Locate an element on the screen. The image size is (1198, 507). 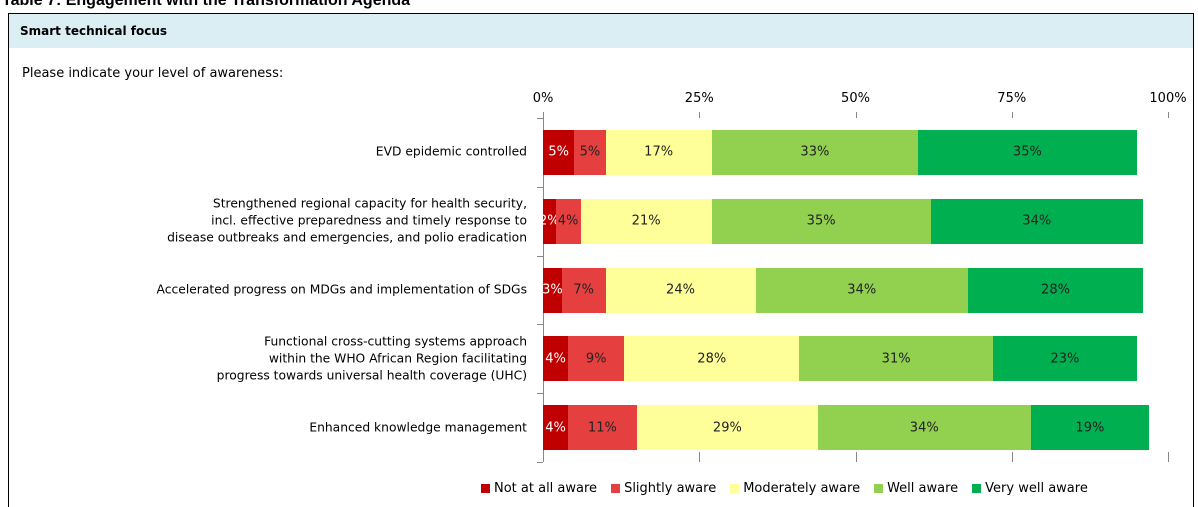
section-title: Smart technical focus is located at coordinates (94, 31).